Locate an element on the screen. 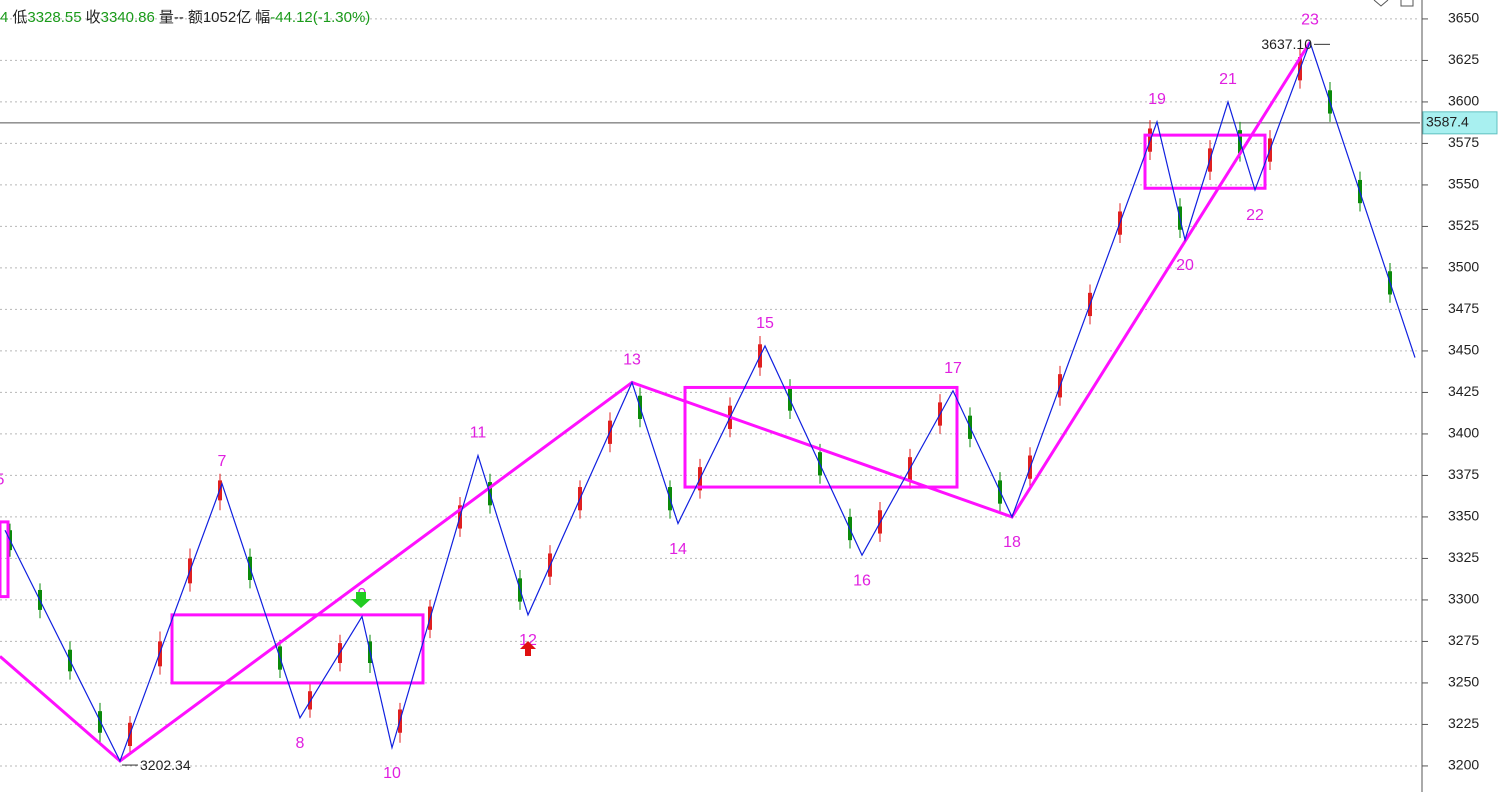  header-segment: 3328.55 is located at coordinates (54, 17).